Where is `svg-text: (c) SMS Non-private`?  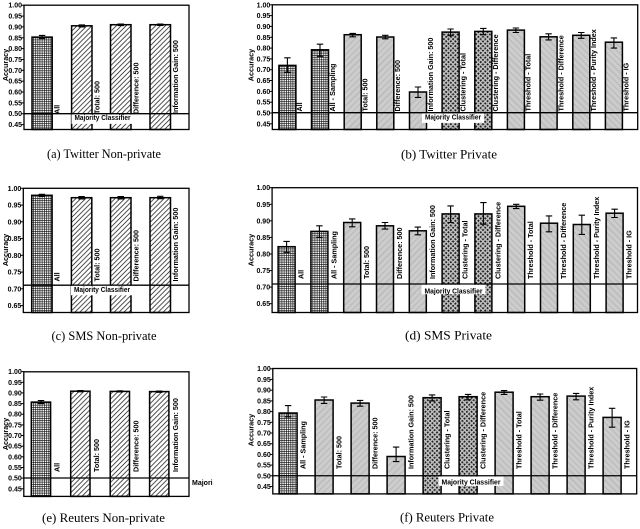
svg-text: (c) SMS Non-private is located at coordinates (104, 335).